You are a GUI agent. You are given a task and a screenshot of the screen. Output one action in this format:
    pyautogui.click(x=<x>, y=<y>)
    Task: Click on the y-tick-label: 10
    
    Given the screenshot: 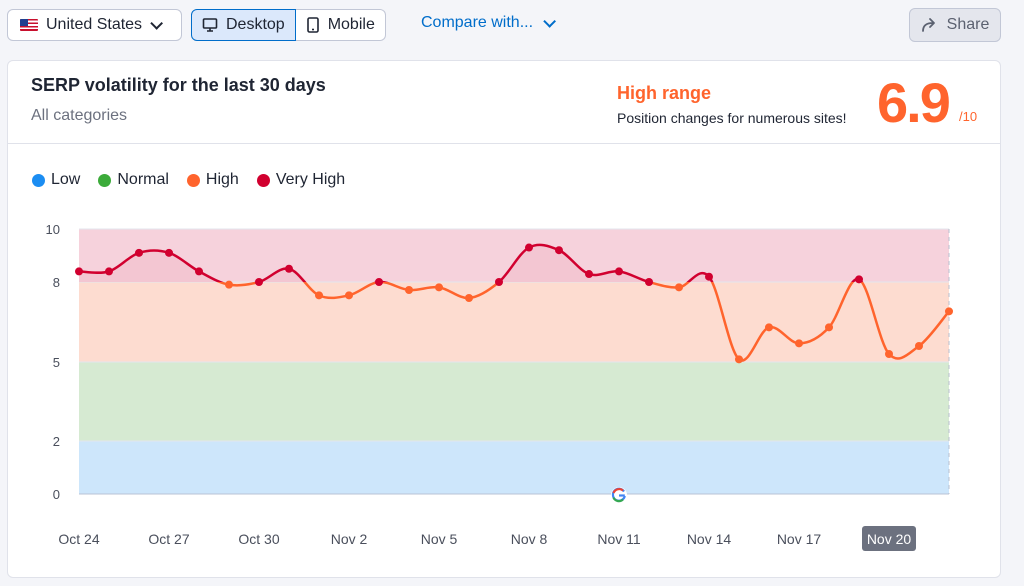 What is the action you would take?
    pyautogui.click(x=53, y=229)
    